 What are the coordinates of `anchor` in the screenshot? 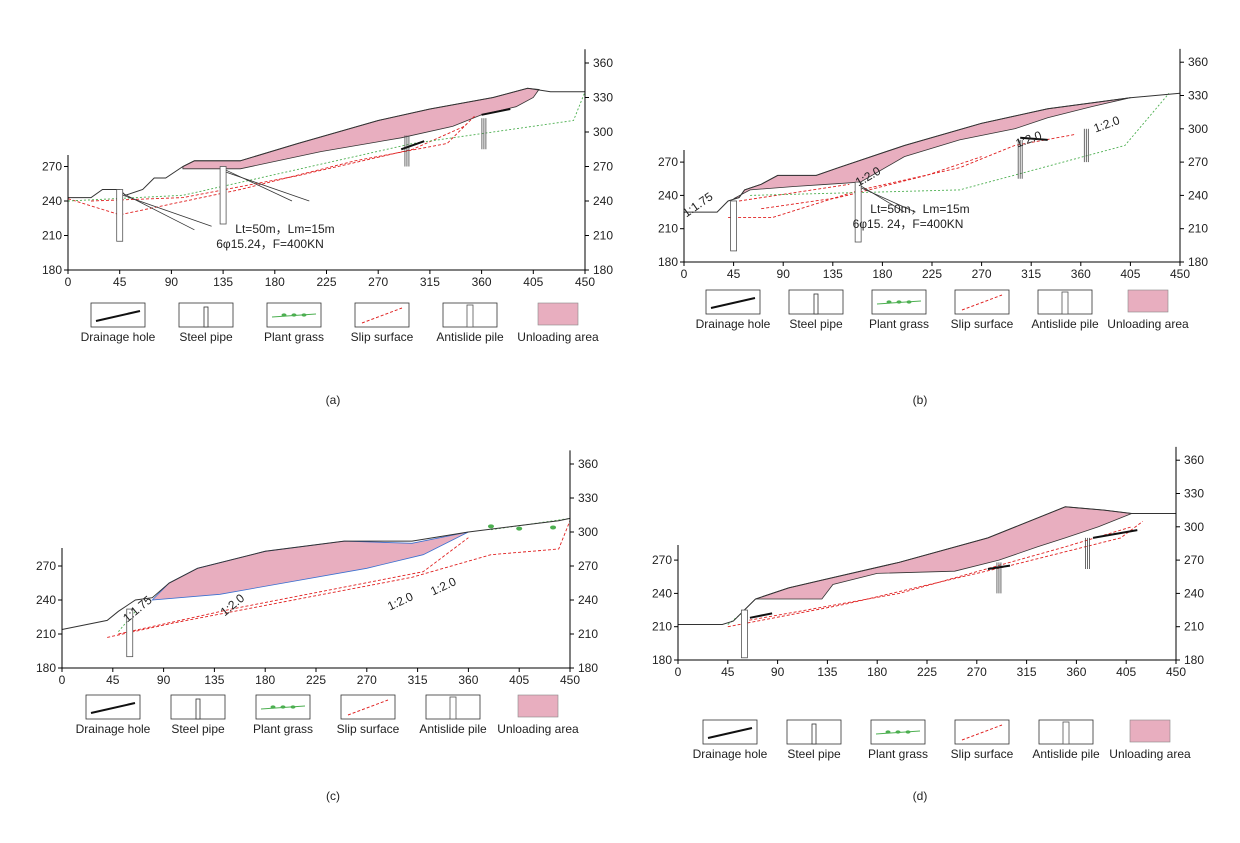 It's located at (165, 210).